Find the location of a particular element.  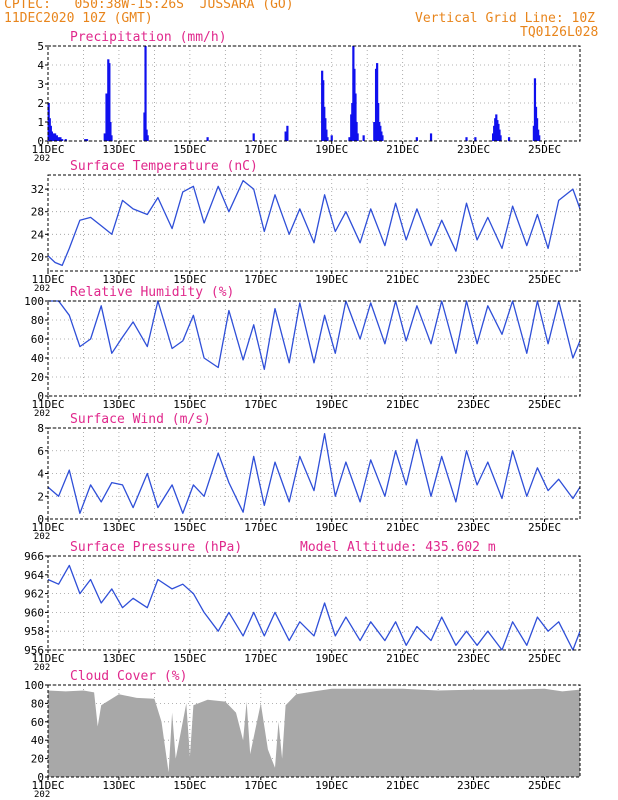

y-tick-label: 28 is located at coordinates (37, 212).